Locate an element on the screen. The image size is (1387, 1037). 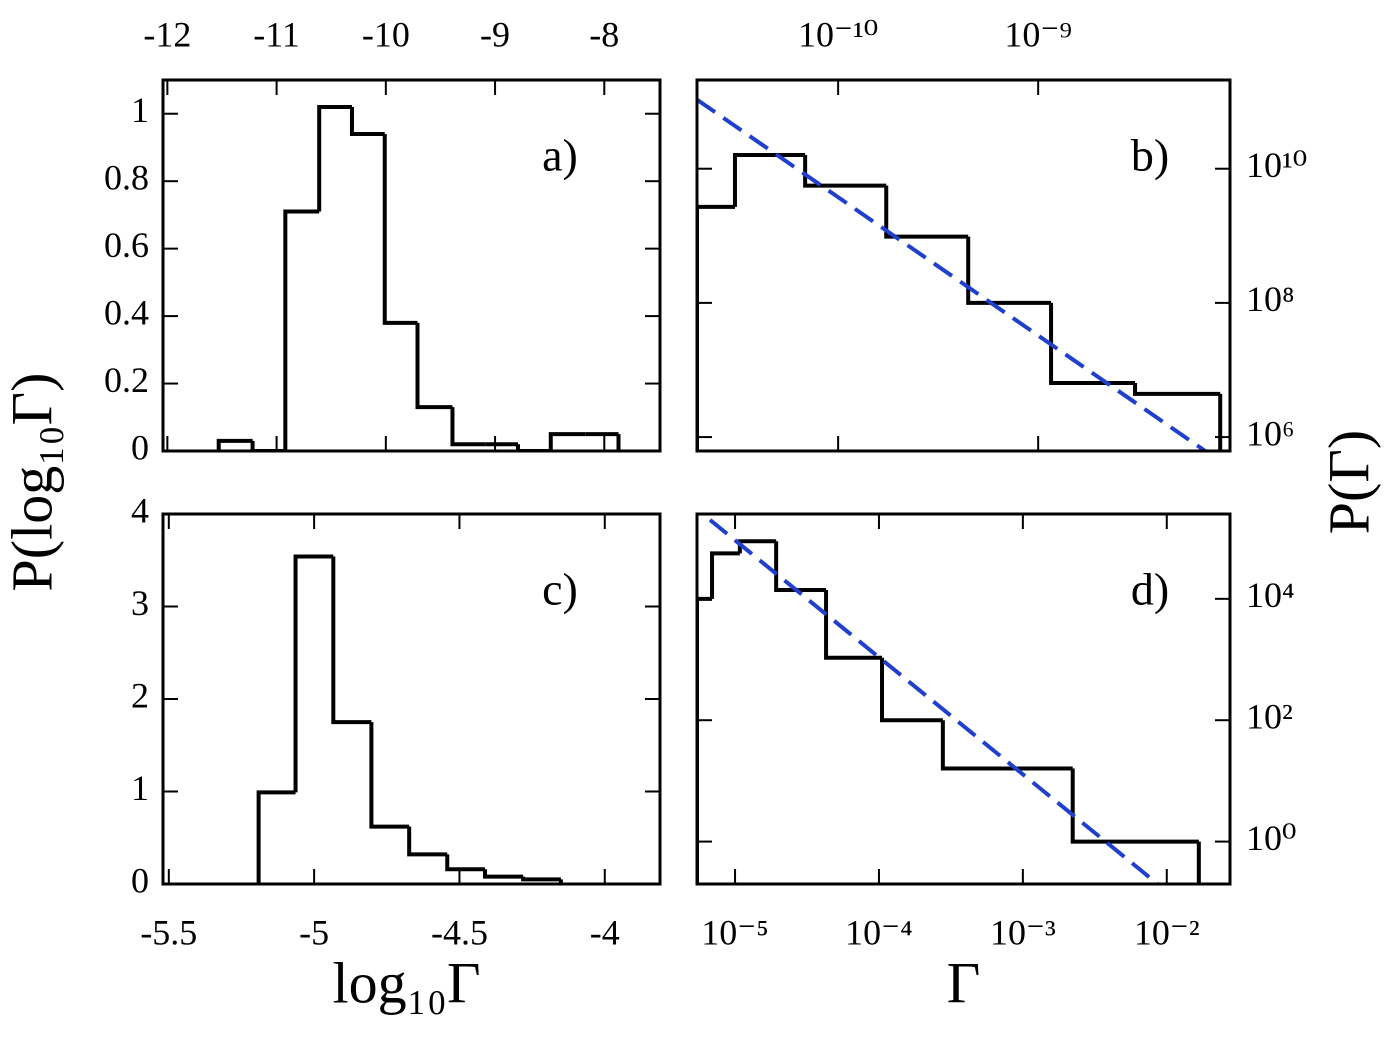
y-tick-label: 10¹⁰ is located at coordinates (1276, 165).